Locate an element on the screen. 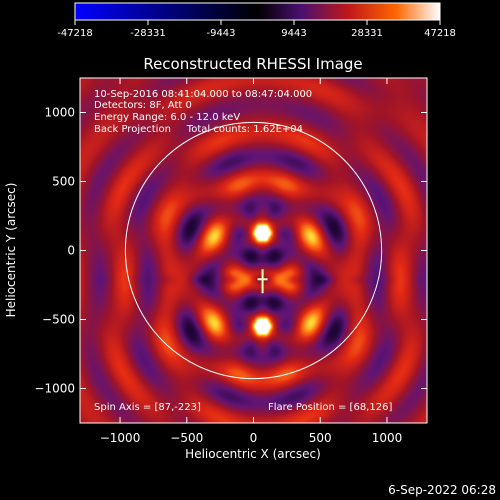 The image size is (500, 500). colorbar-tick-label: 28331 is located at coordinates (367, 33).